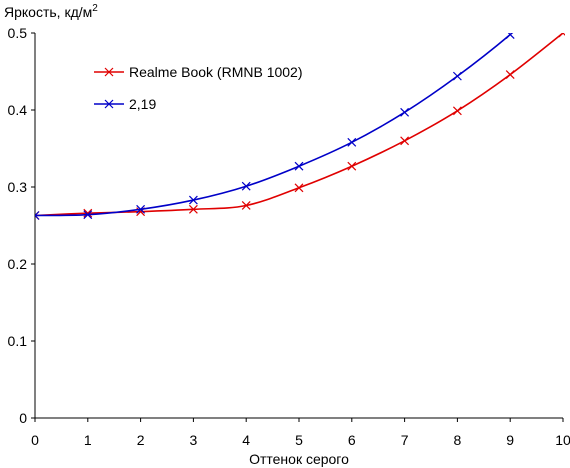  What do you see at coordinates (21, 225) in the screenshot?
I see `y-ticks: 0 0.1 0.2 0.3 0.4 0.5` at bounding box center [21, 225].